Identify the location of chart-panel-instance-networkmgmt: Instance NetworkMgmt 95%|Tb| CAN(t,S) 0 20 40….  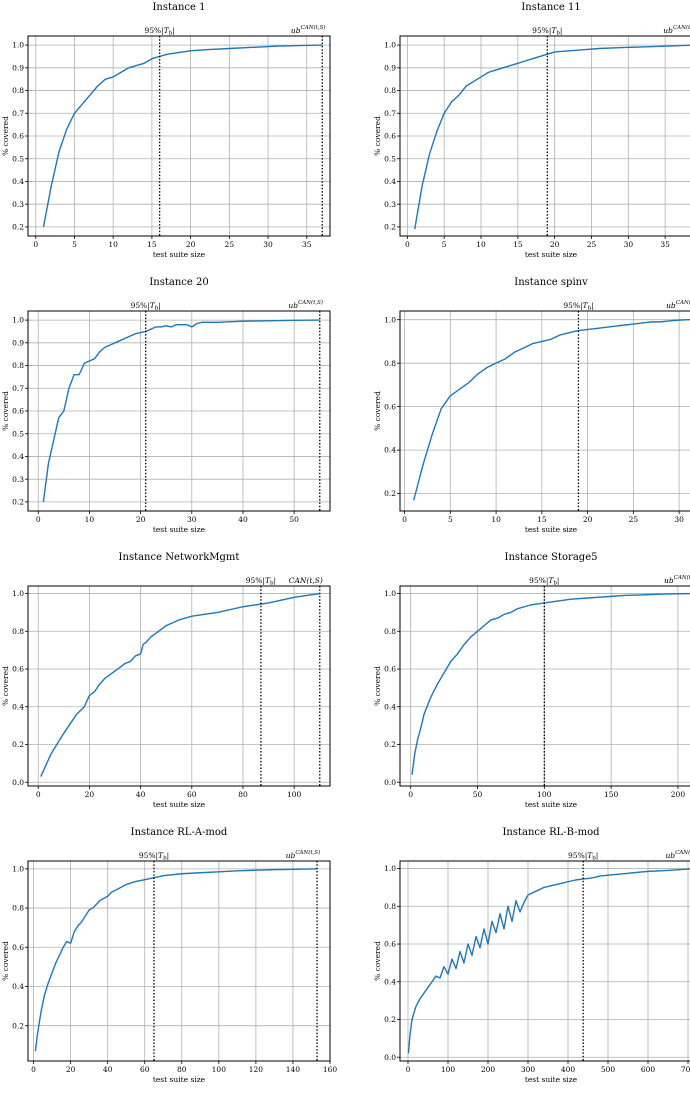
(166, 688).